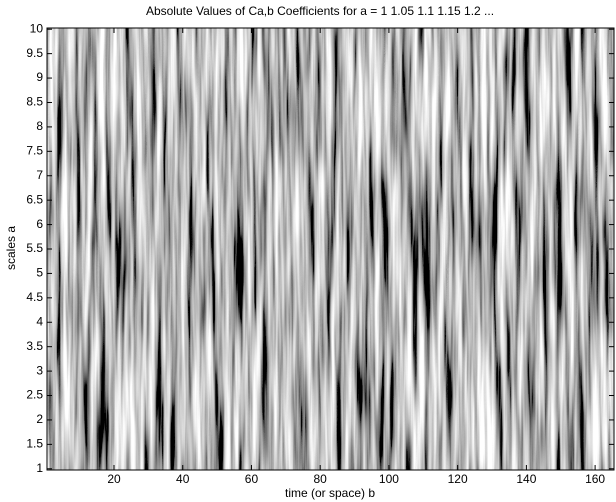 Image resolution: width=616 pixels, height=502 pixels. Describe the element at coordinates (39, 77) in the screenshot. I see `y-tick-label: 9` at that location.